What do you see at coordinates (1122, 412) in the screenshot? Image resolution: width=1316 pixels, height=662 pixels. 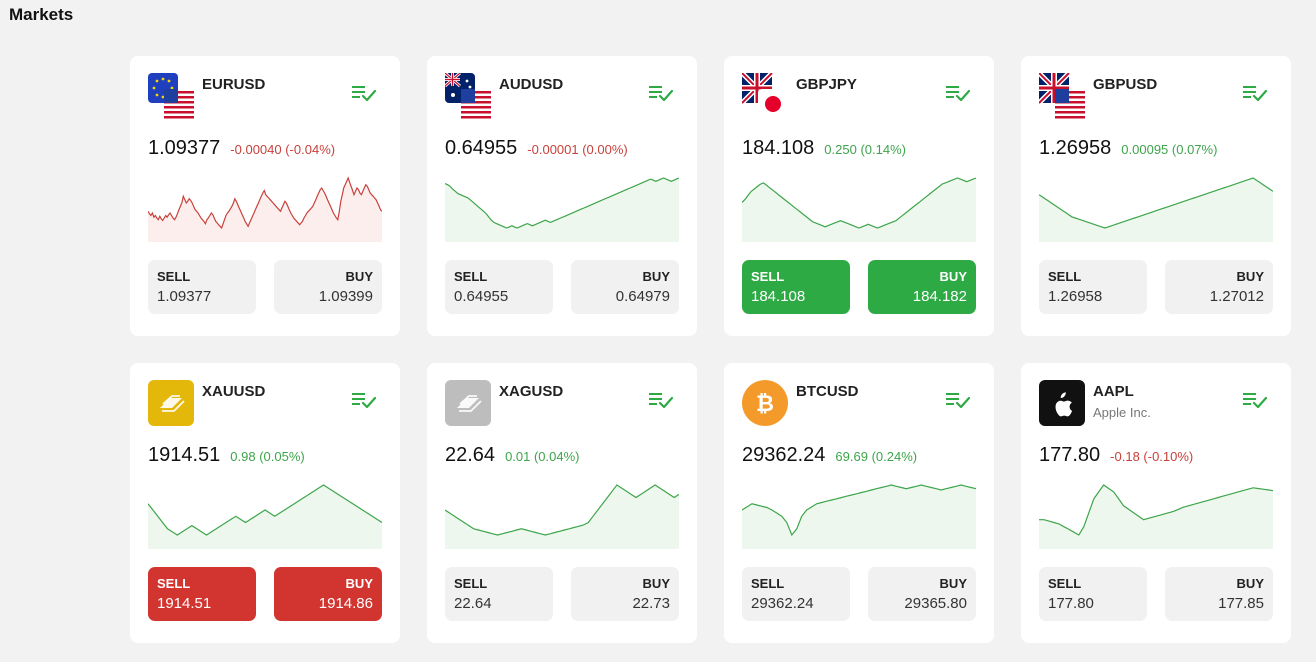 I see `instrument-full-name: Apple Inc.` at bounding box center [1122, 412].